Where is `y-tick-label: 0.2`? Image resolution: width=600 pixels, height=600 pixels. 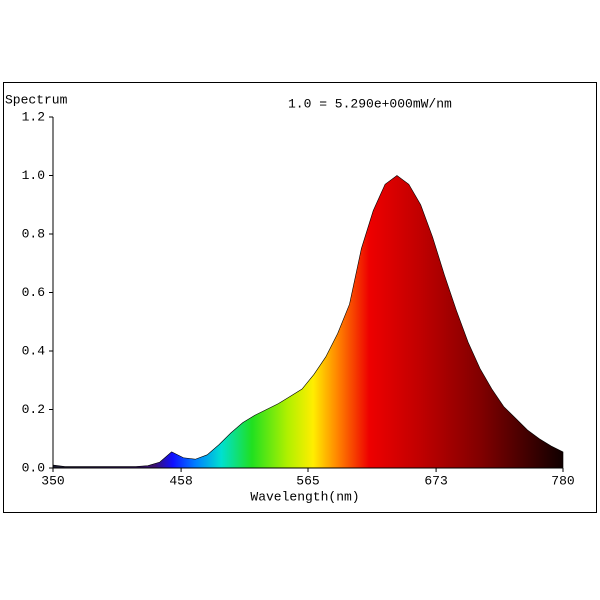
y-tick-label: 0.2 is located at coordinates (33, 409).